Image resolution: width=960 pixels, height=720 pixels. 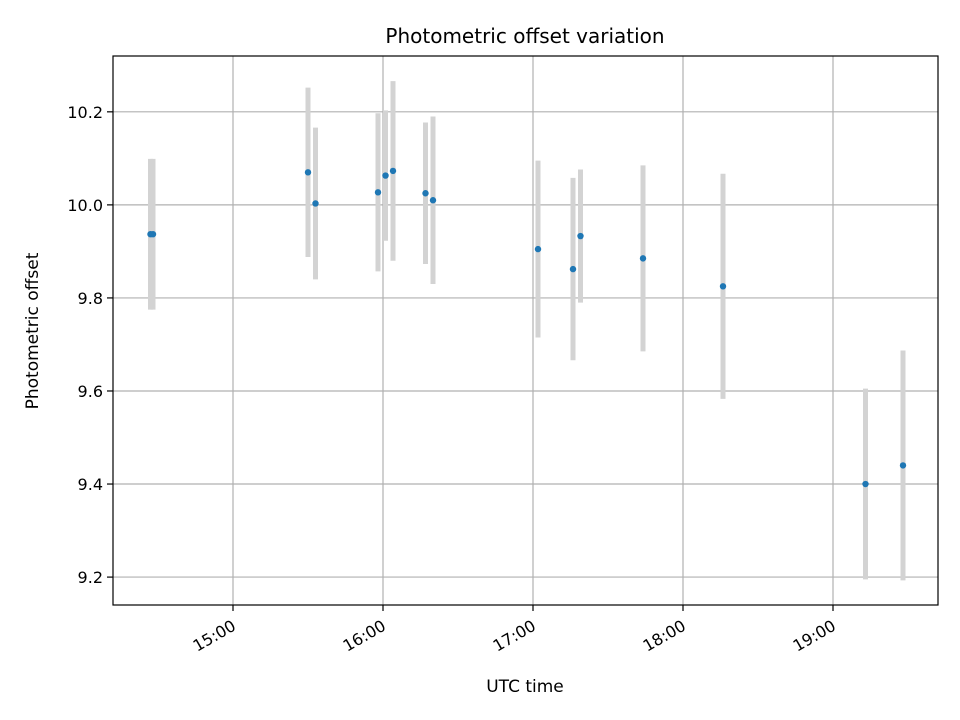 What do you see at coordinates (33, 330) in the screenshot?
I see `y-axis-label: Photometric offset` at bounding box center [33, 330].